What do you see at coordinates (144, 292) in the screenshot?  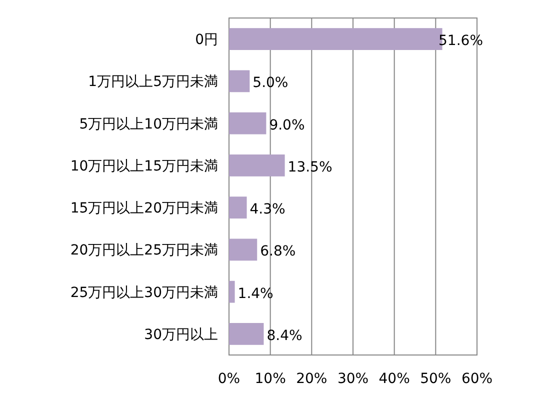 I see `y-tick-label: 25万円以上30万円未満` at bounding box center [144, 292].